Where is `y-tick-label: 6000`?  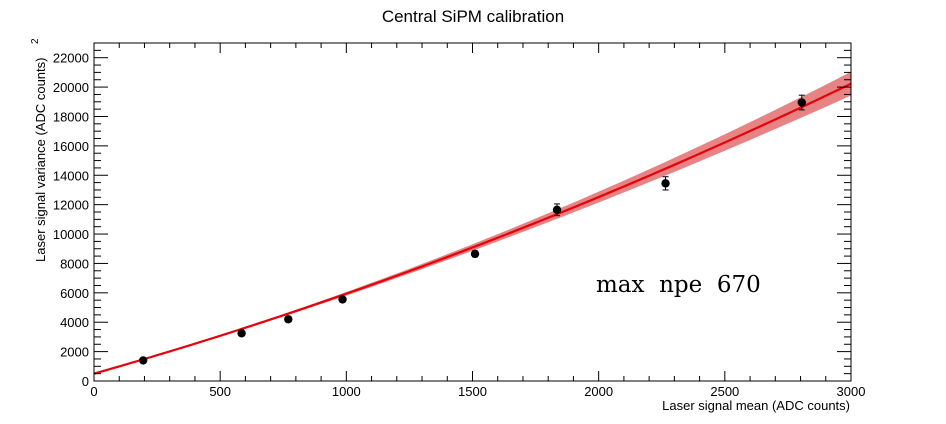
y-tick-label: 6000 is located at coordinates (74, 293).